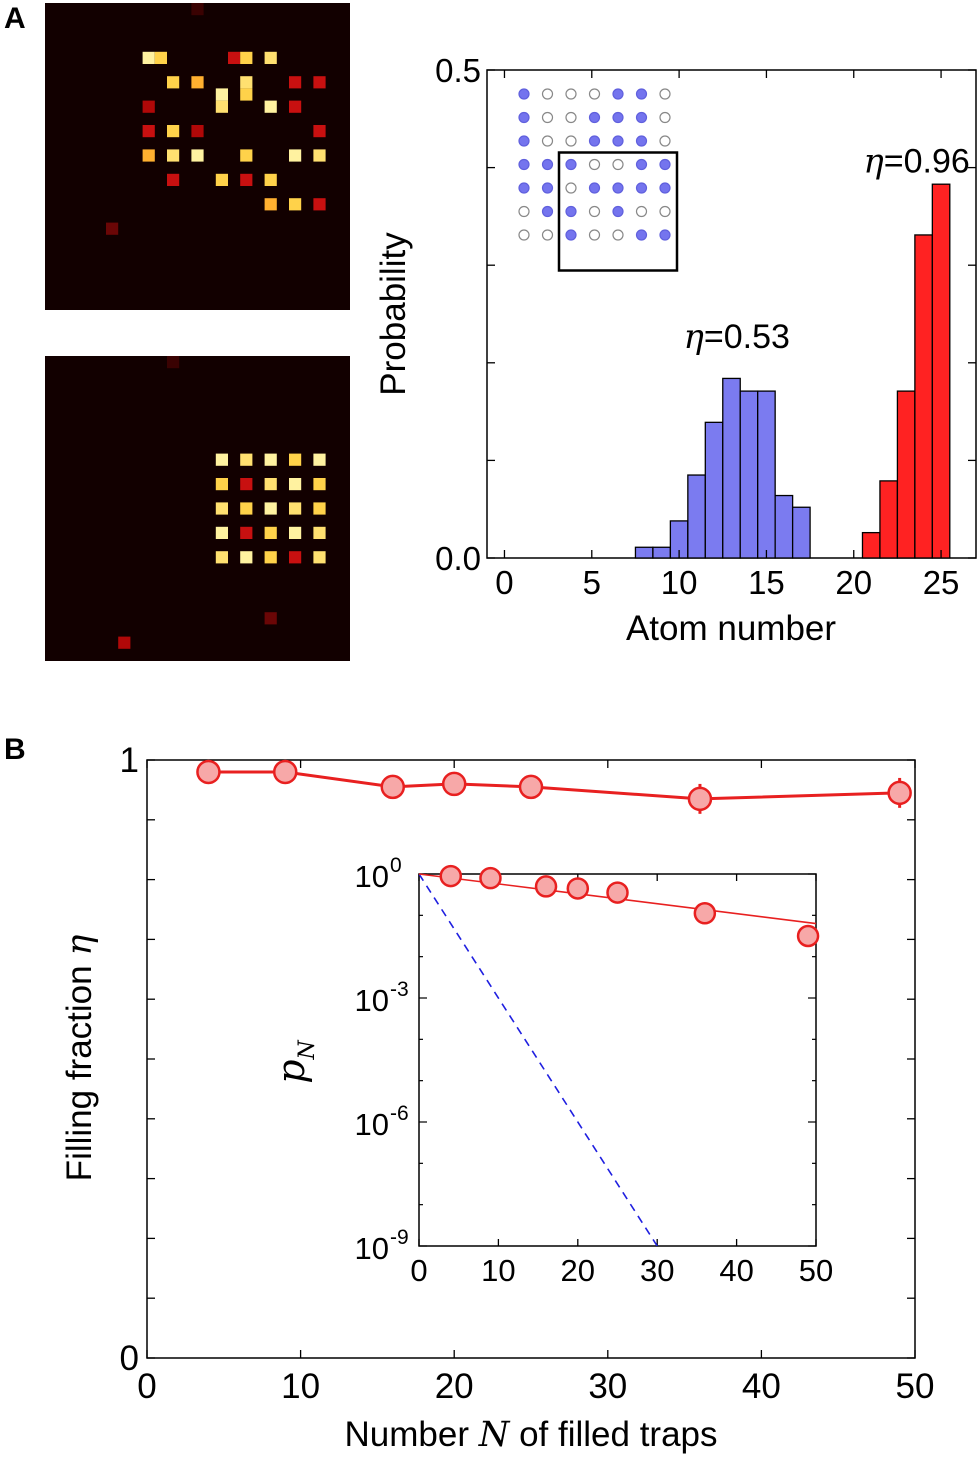 The height and width of the screenshot is (1459, 979). Describe the element at coordinates (747, 337) in the screenshot. I see `eta-value: =0.53` at that location.